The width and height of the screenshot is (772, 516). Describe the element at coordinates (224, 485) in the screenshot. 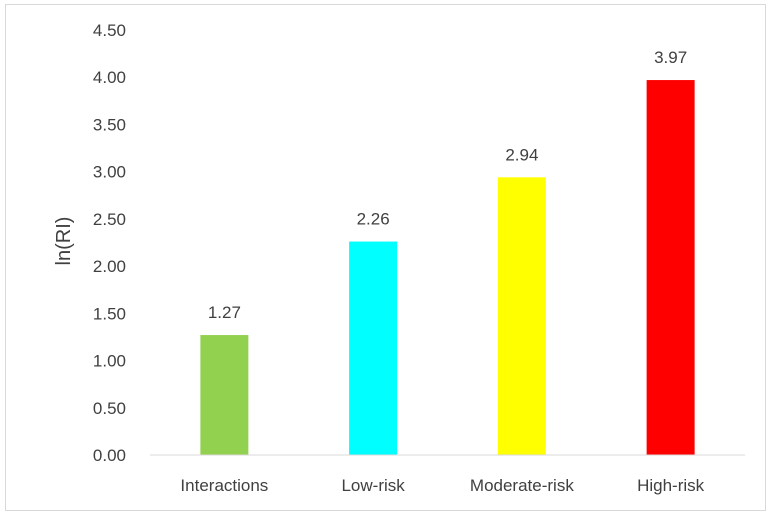

I see `x-tick-label: Interactions` at that location.